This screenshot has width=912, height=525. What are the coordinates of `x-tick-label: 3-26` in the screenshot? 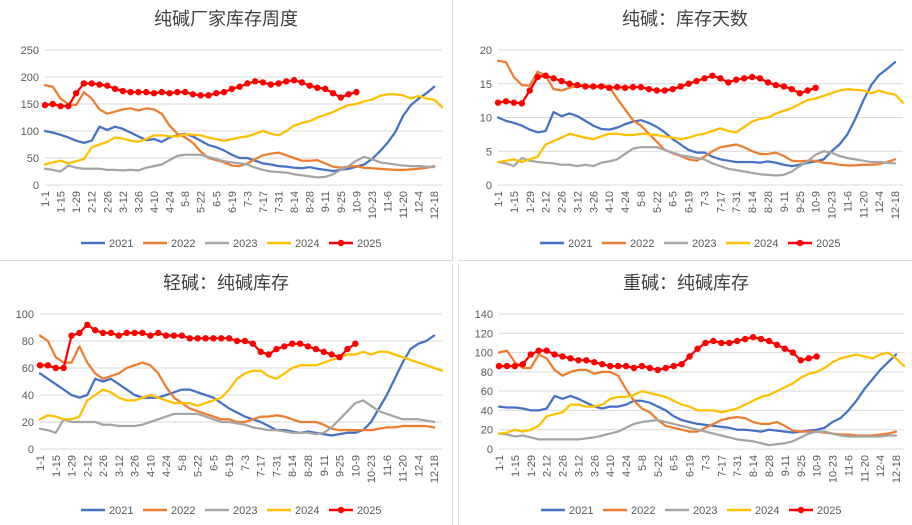 It's located at (139, 202).